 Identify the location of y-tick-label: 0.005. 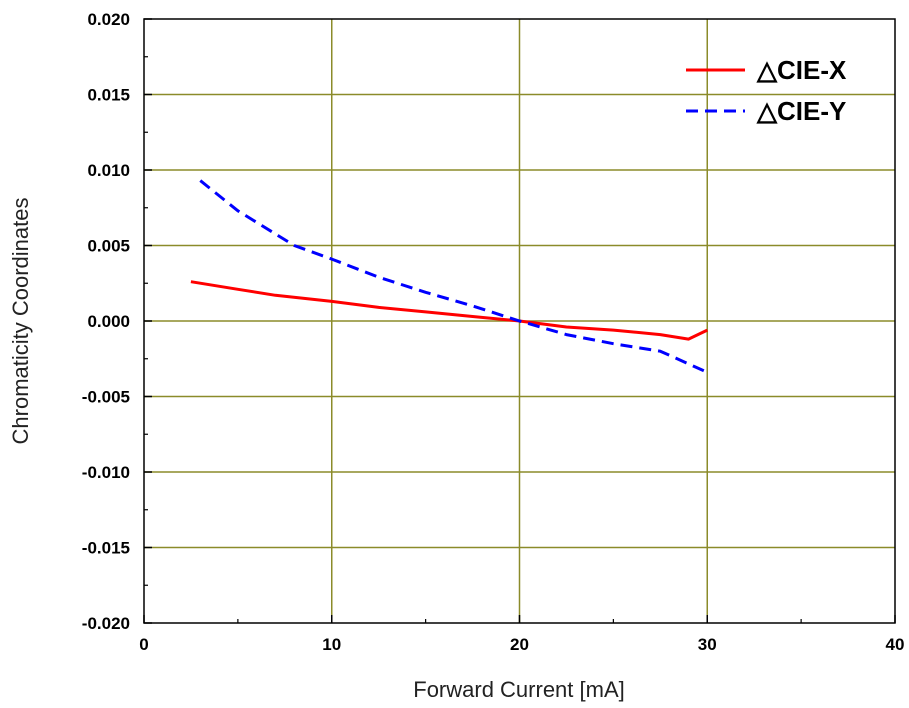
(108, 246).